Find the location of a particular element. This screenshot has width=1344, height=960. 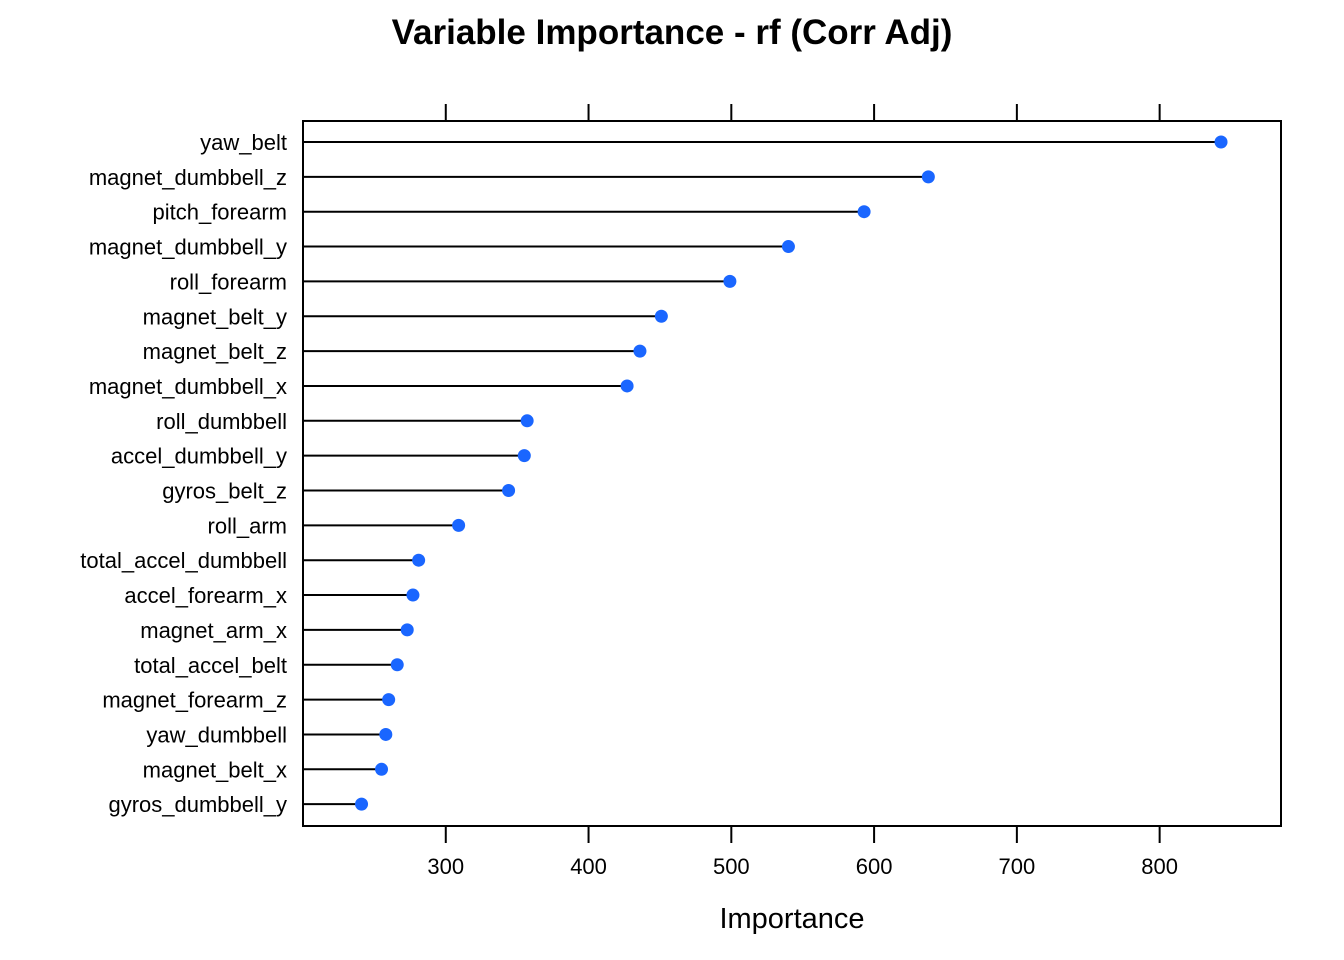

category-label-roll_dumbbell: roll_dumbbell is located at coordinates (221, 421).